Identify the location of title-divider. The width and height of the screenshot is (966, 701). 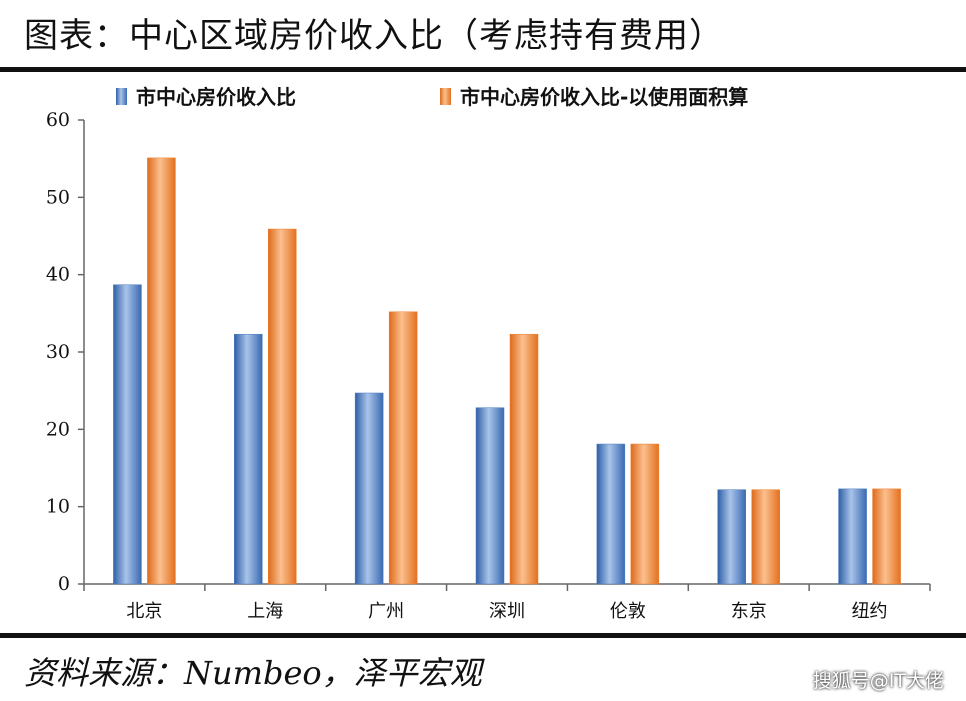
(483, 69).